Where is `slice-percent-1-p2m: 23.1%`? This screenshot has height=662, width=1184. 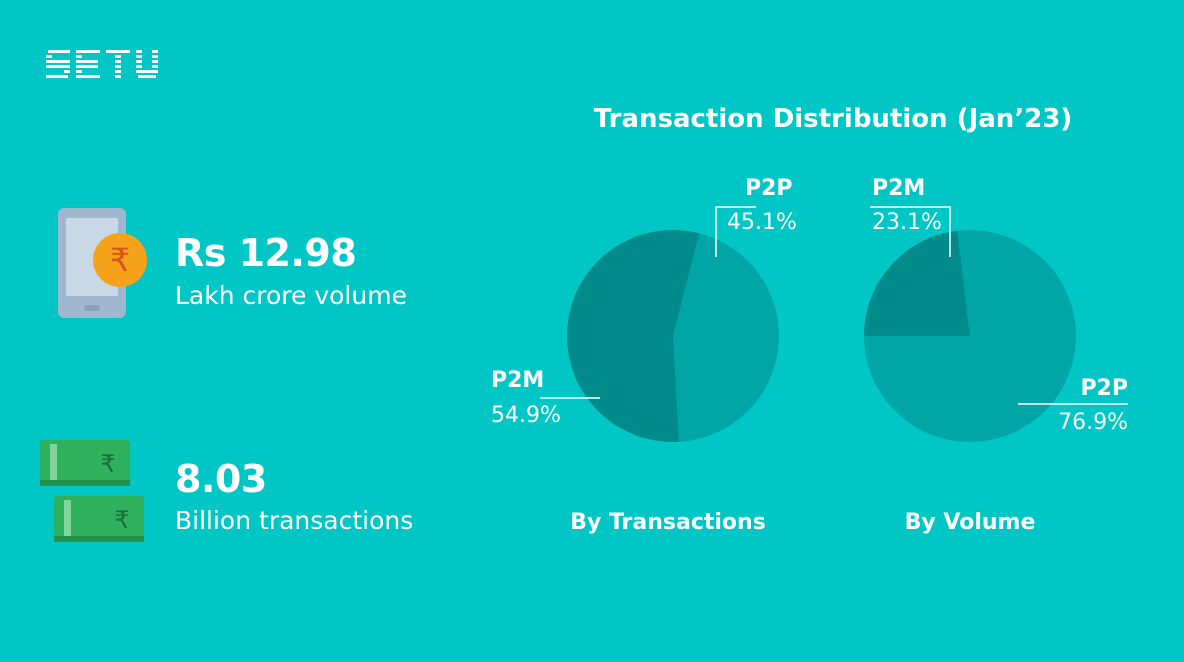 slice-percent-1-p2m: 23.1% is located at coordinates (907, 222).